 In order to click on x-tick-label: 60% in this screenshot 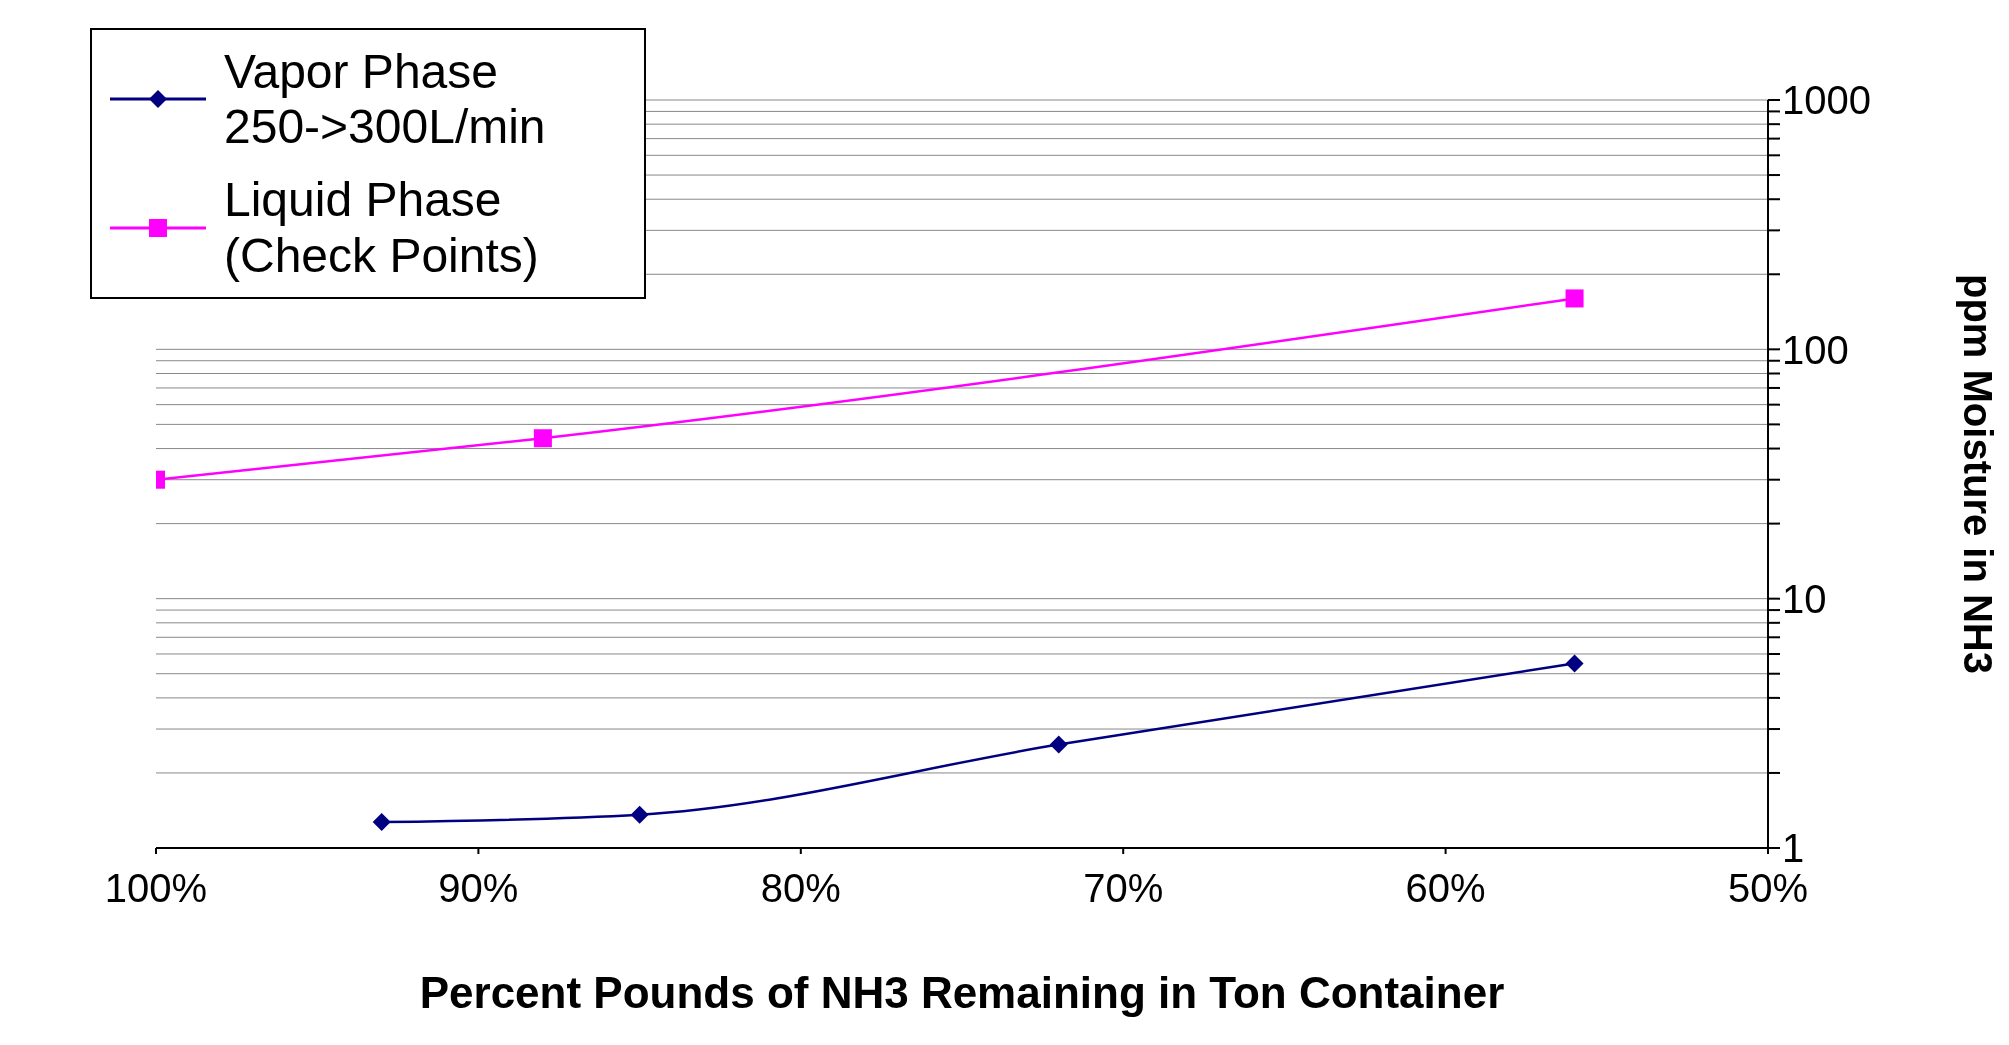, I will do `click(1445, 888)`.